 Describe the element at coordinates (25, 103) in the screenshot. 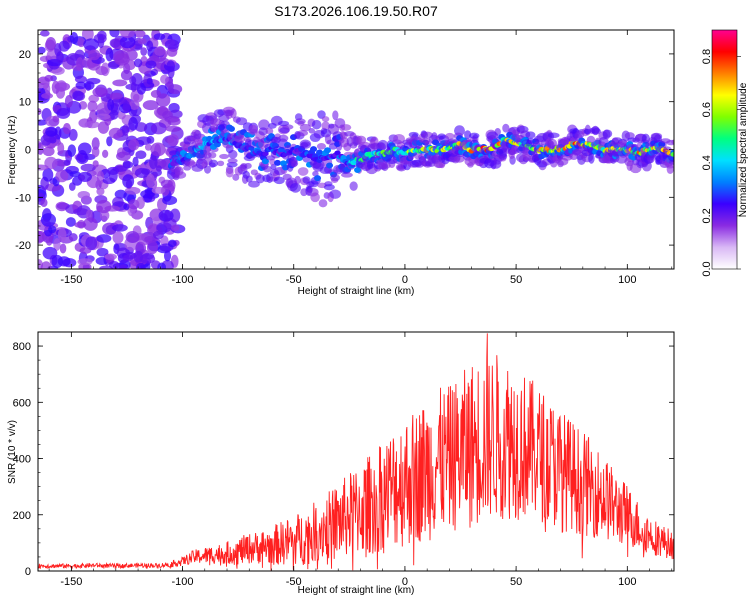

I see `y-tick-label: 10` at that location.